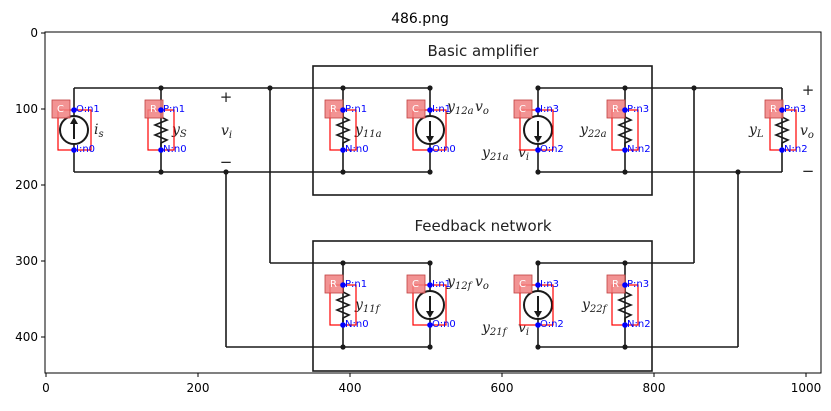 The width and height of the screenshot is (831, 411). Describe the element at coordinates (808, 90) in the screenshot. I see `vo-plus-sign: +` at that location.